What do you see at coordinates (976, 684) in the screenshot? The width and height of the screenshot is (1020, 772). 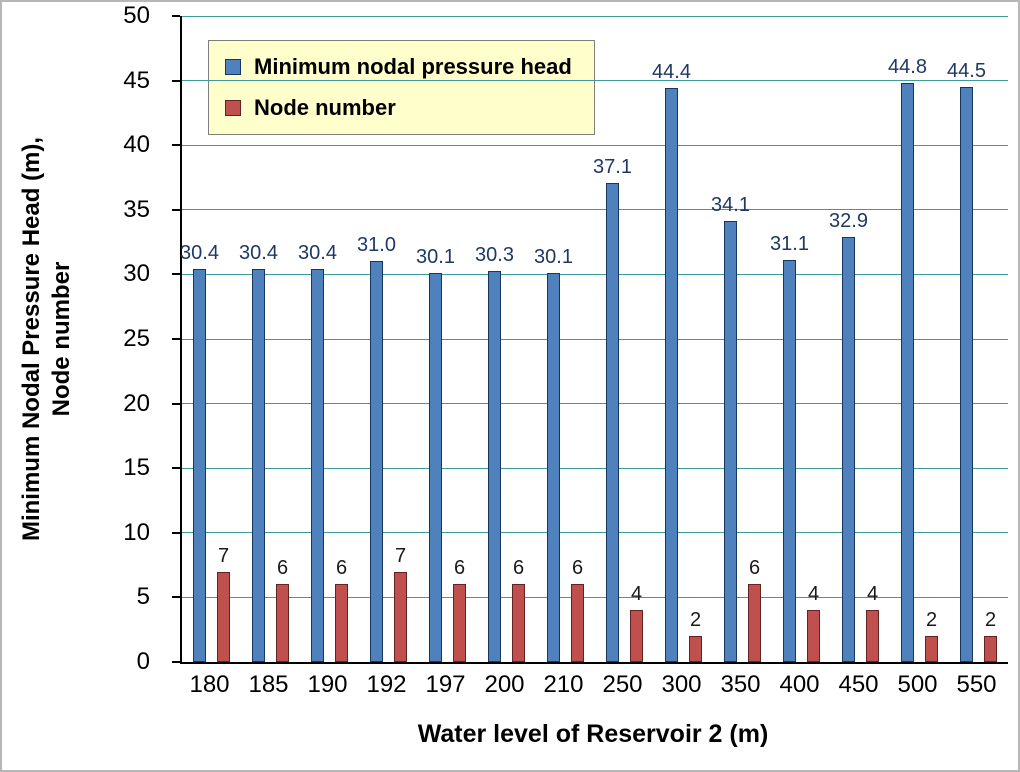 I see `x-tick-label: 550` at bounding box center [976, 684].